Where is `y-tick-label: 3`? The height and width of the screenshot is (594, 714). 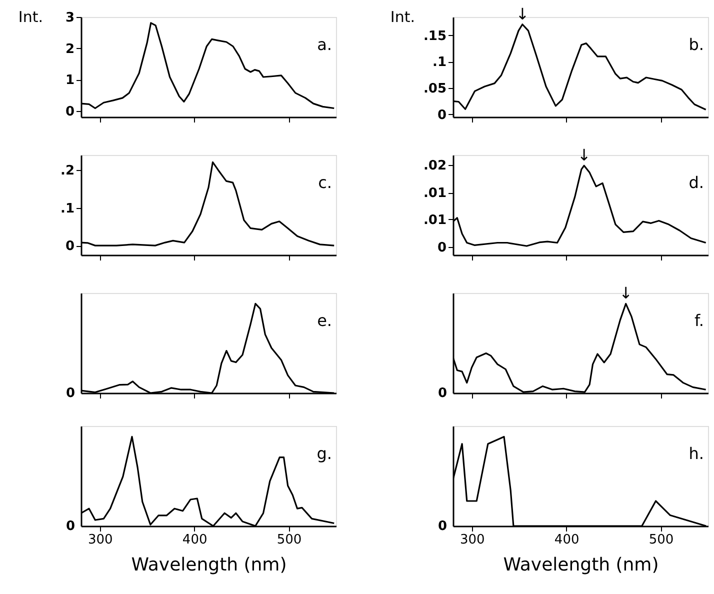
y-tick-label: 3 is located at coordinates (69, 18).